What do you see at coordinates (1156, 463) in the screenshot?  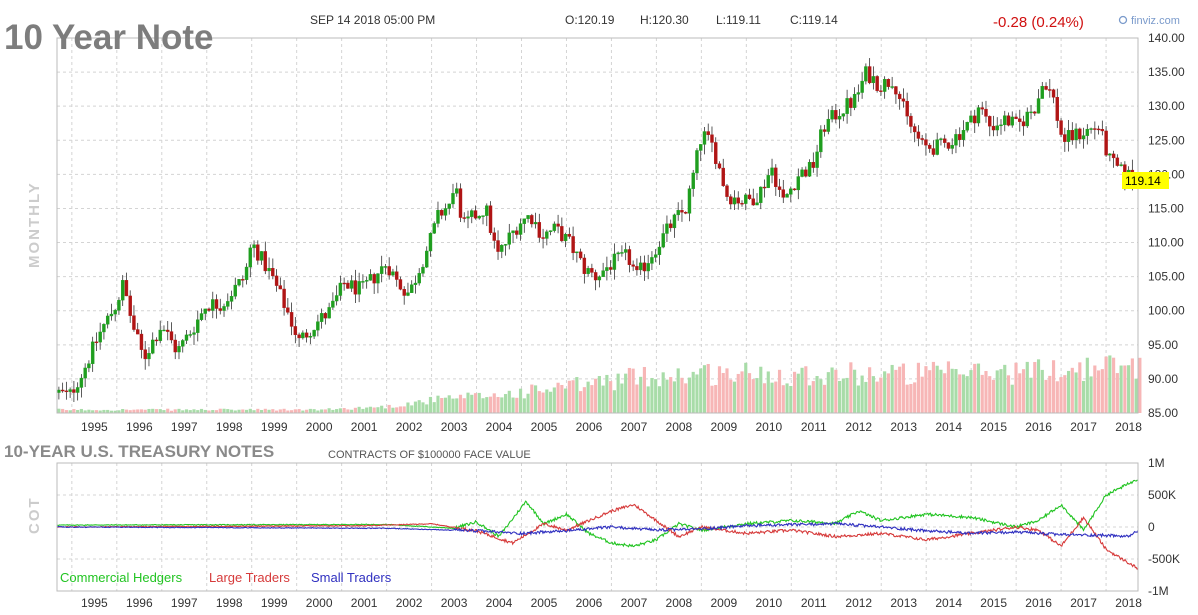 I see `cot-y-tick-label: 1M` at bounding box center [1156, 463].